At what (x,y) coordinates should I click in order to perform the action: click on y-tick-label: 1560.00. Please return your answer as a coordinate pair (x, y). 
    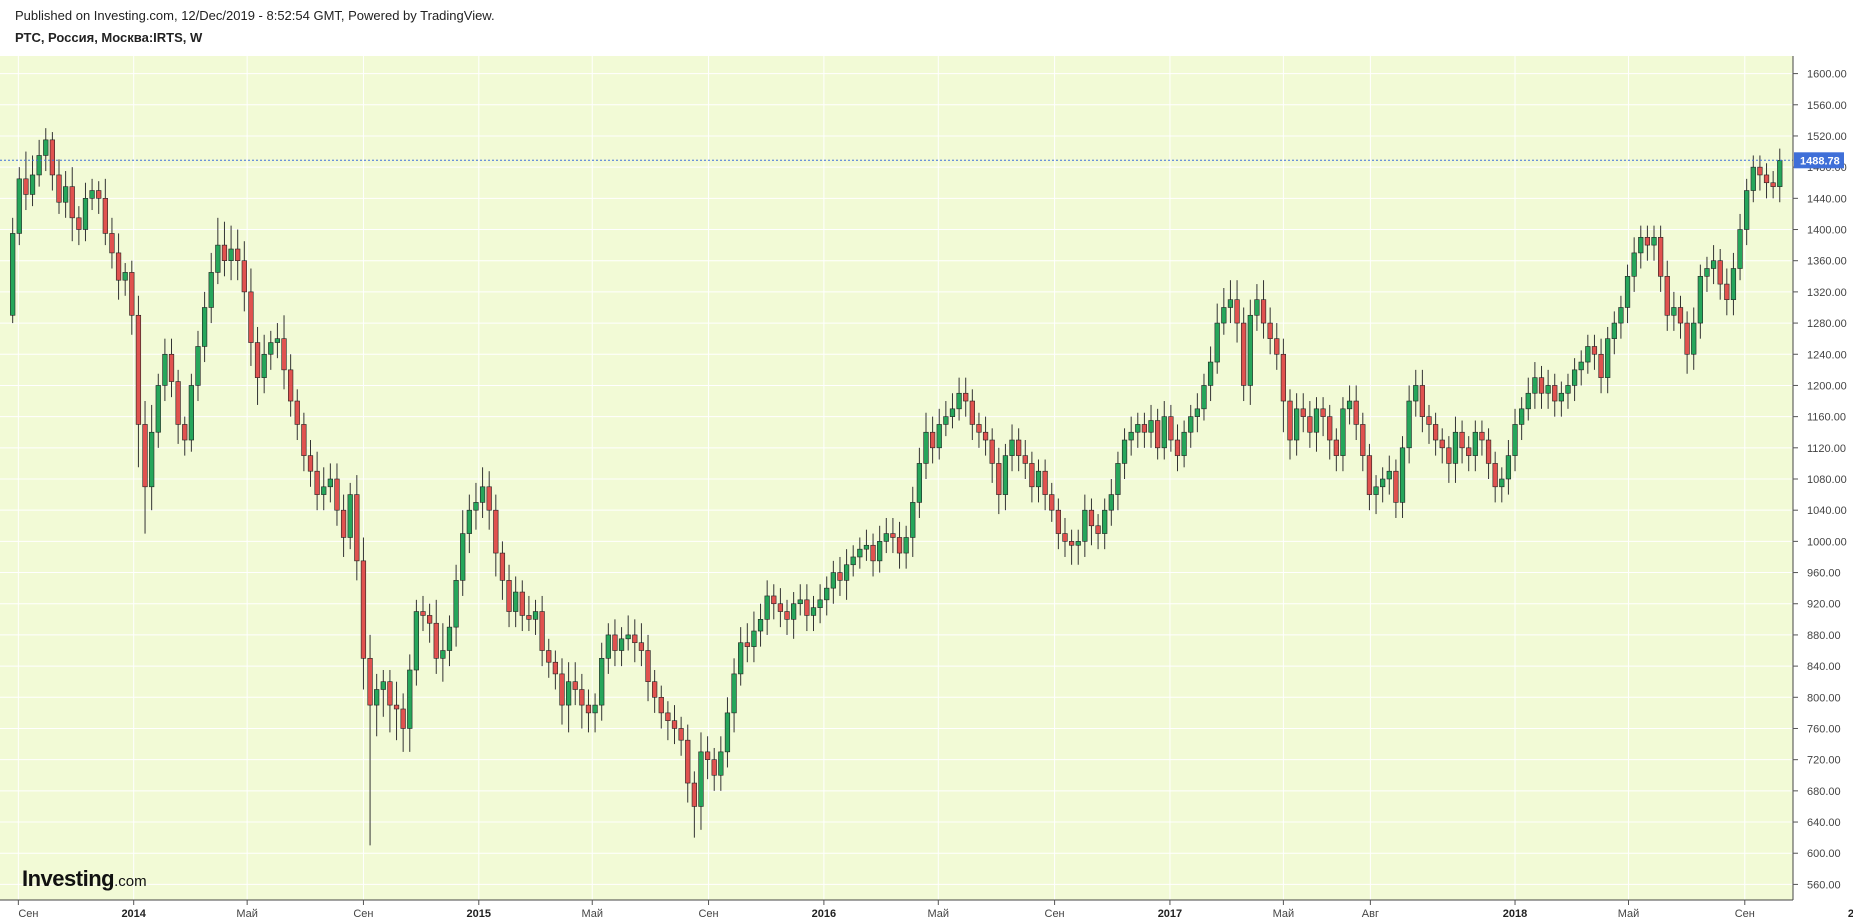
    Looking at the image, I should click on (1827, 106).